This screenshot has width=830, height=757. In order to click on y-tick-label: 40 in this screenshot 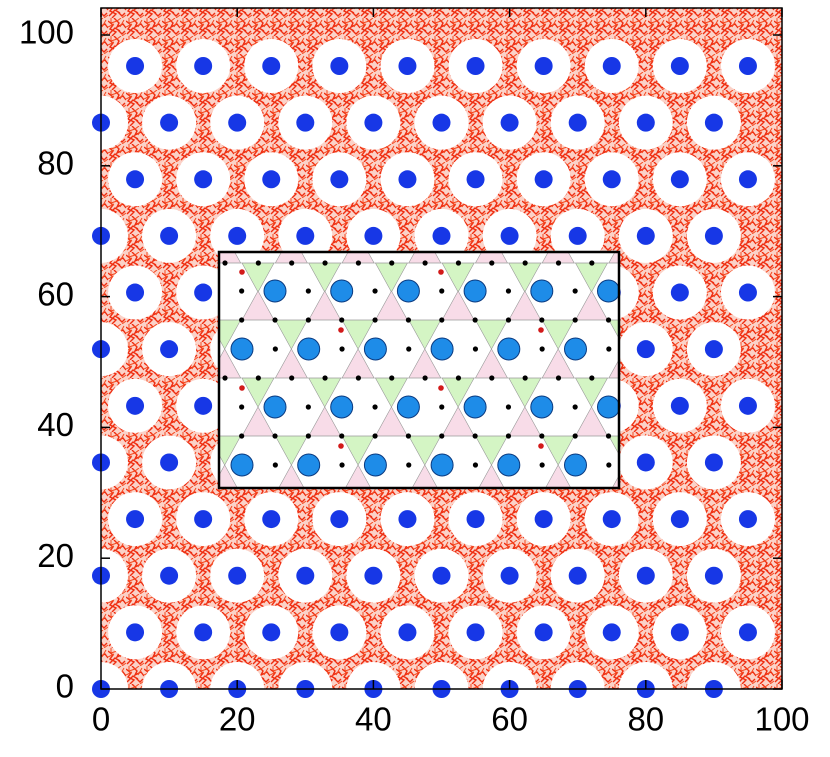, I will do `click(55, 424)`.